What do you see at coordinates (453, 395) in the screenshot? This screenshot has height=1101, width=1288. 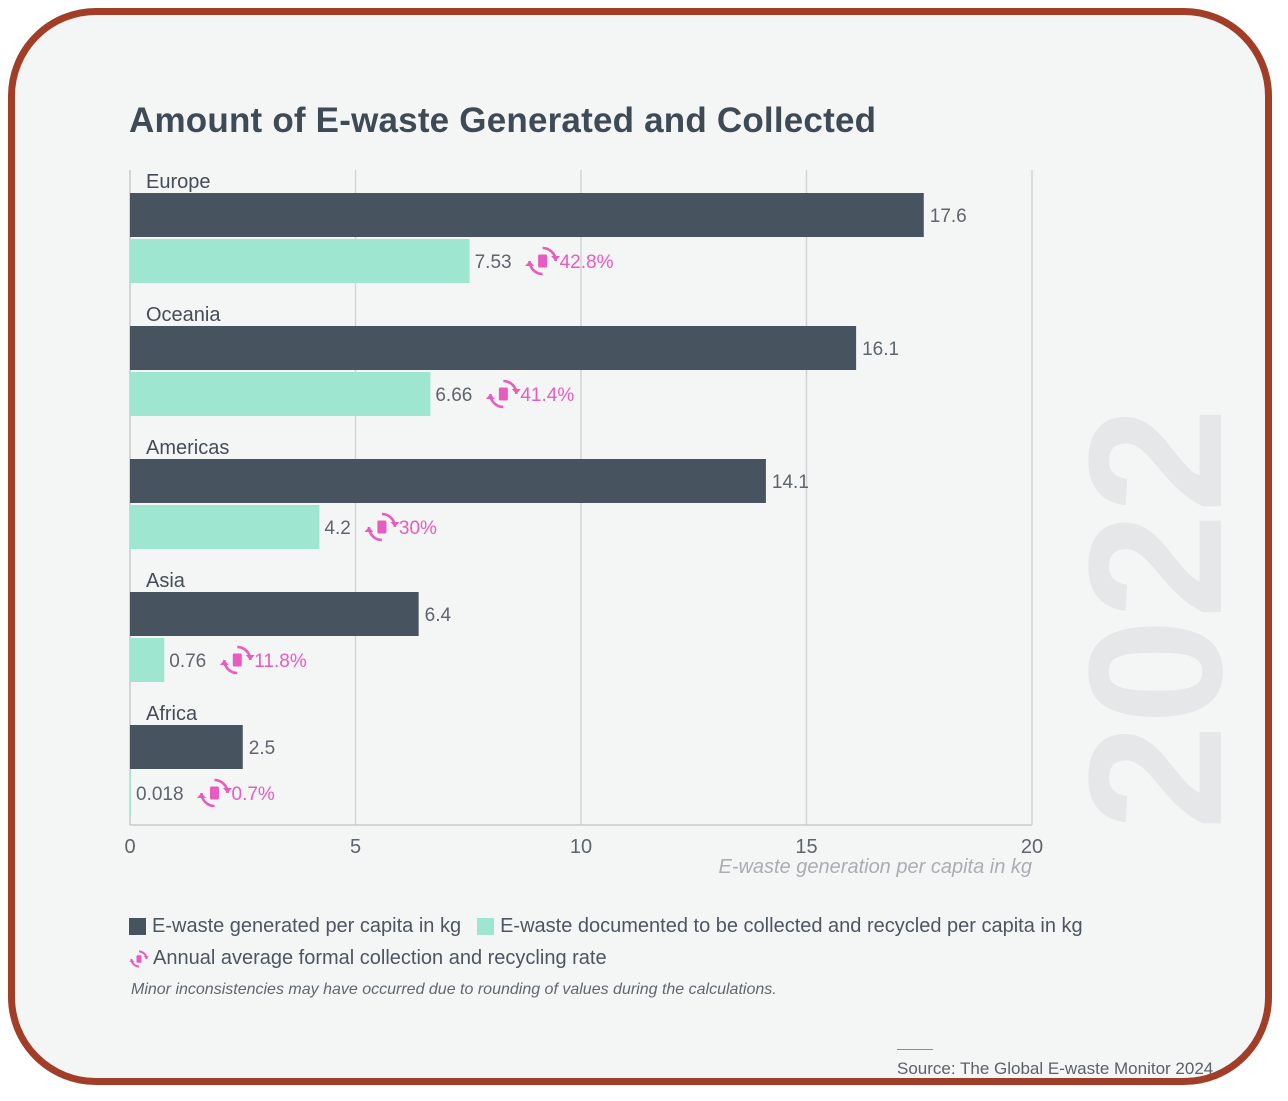 I see `data-label-collected: 6.66` at bounding box center [453, 395].